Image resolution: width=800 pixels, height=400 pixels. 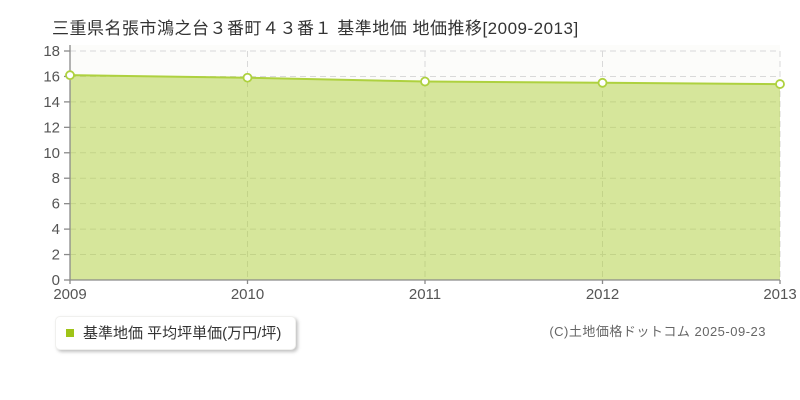 What do you see at coordinates (56, 204) in the screenshot?
I see `y-tick-label: 6` at bounding box center [56, 204].